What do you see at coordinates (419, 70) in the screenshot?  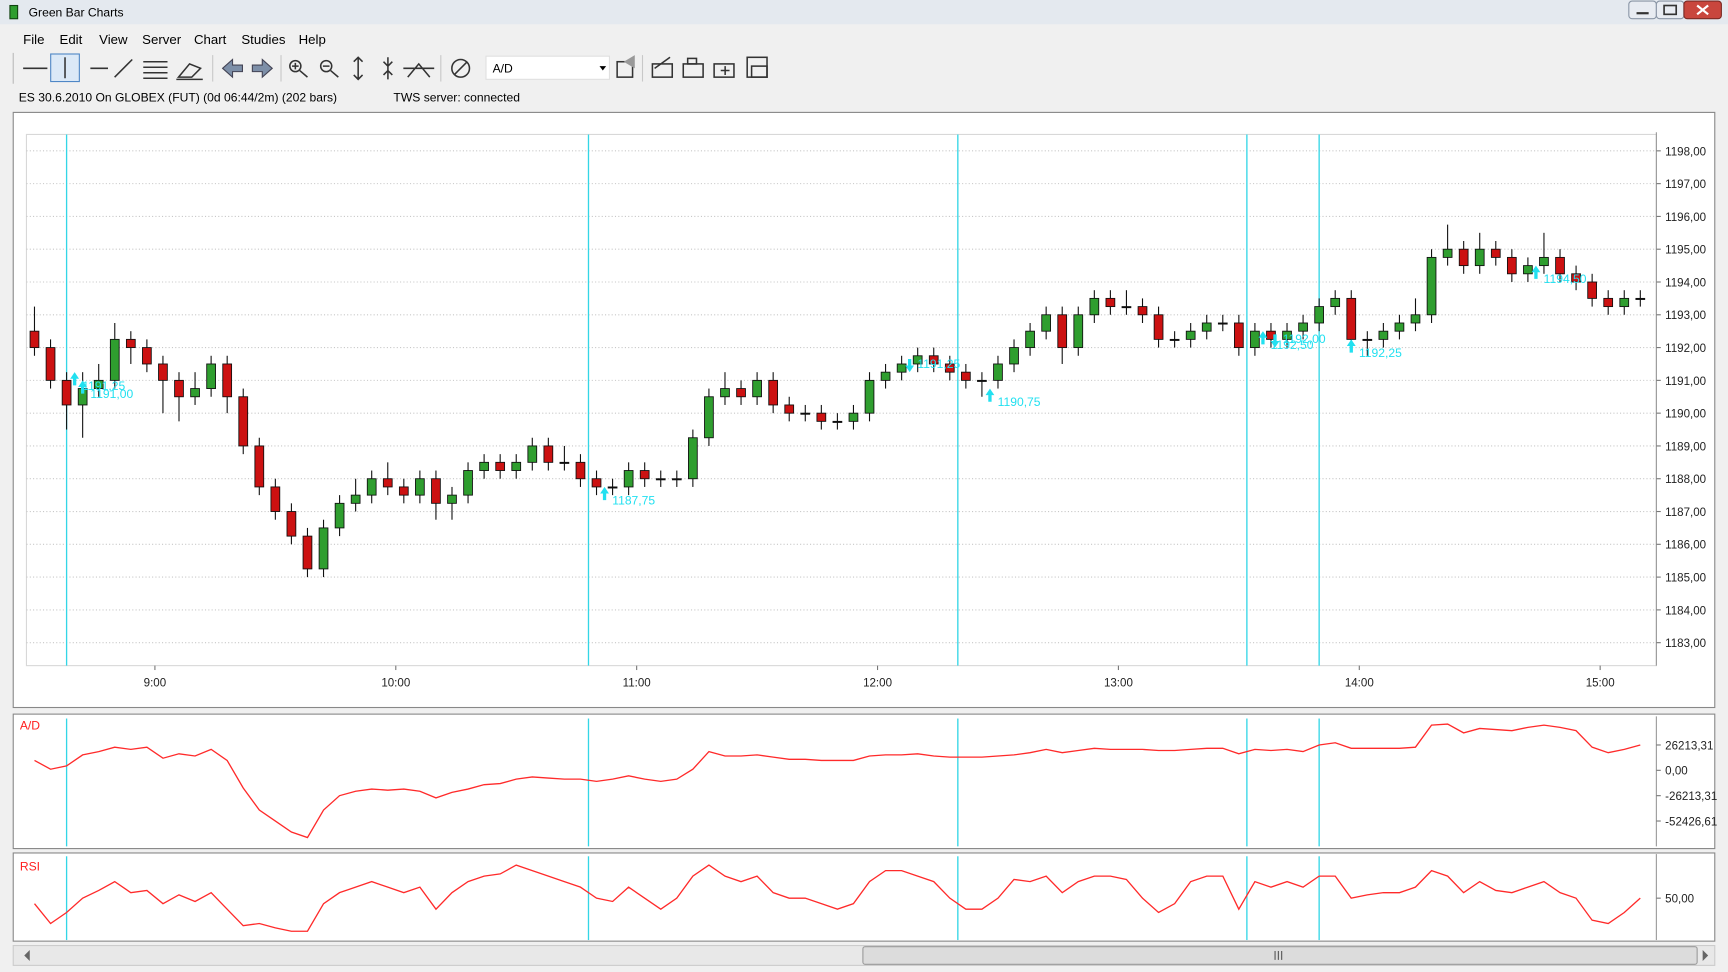 I see `tool-fit` at bounding box center [419, 70].